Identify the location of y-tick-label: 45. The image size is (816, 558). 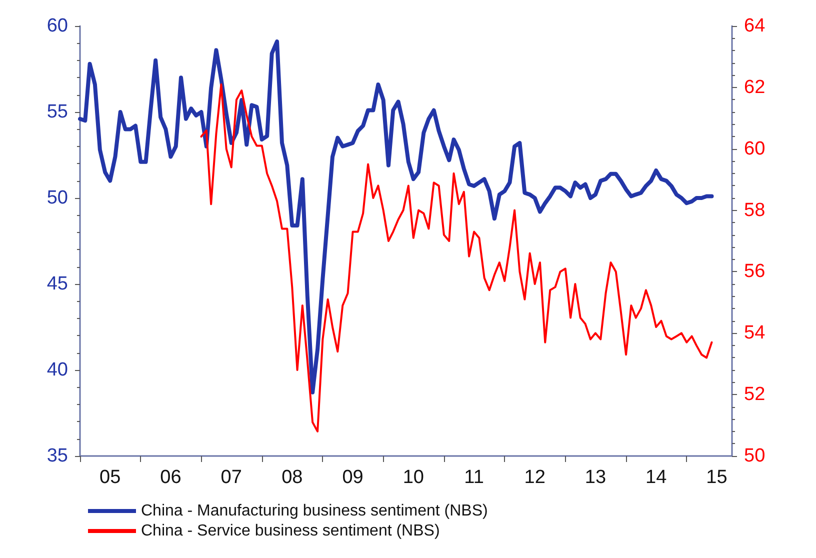
(57, 284).